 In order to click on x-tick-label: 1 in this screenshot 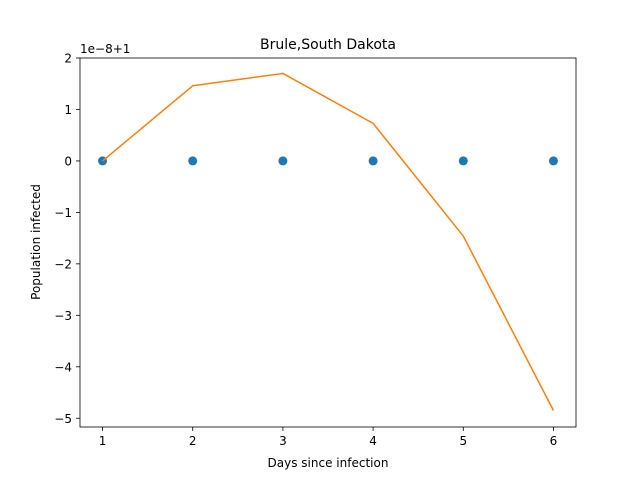, I will do `click(103, 441)`.